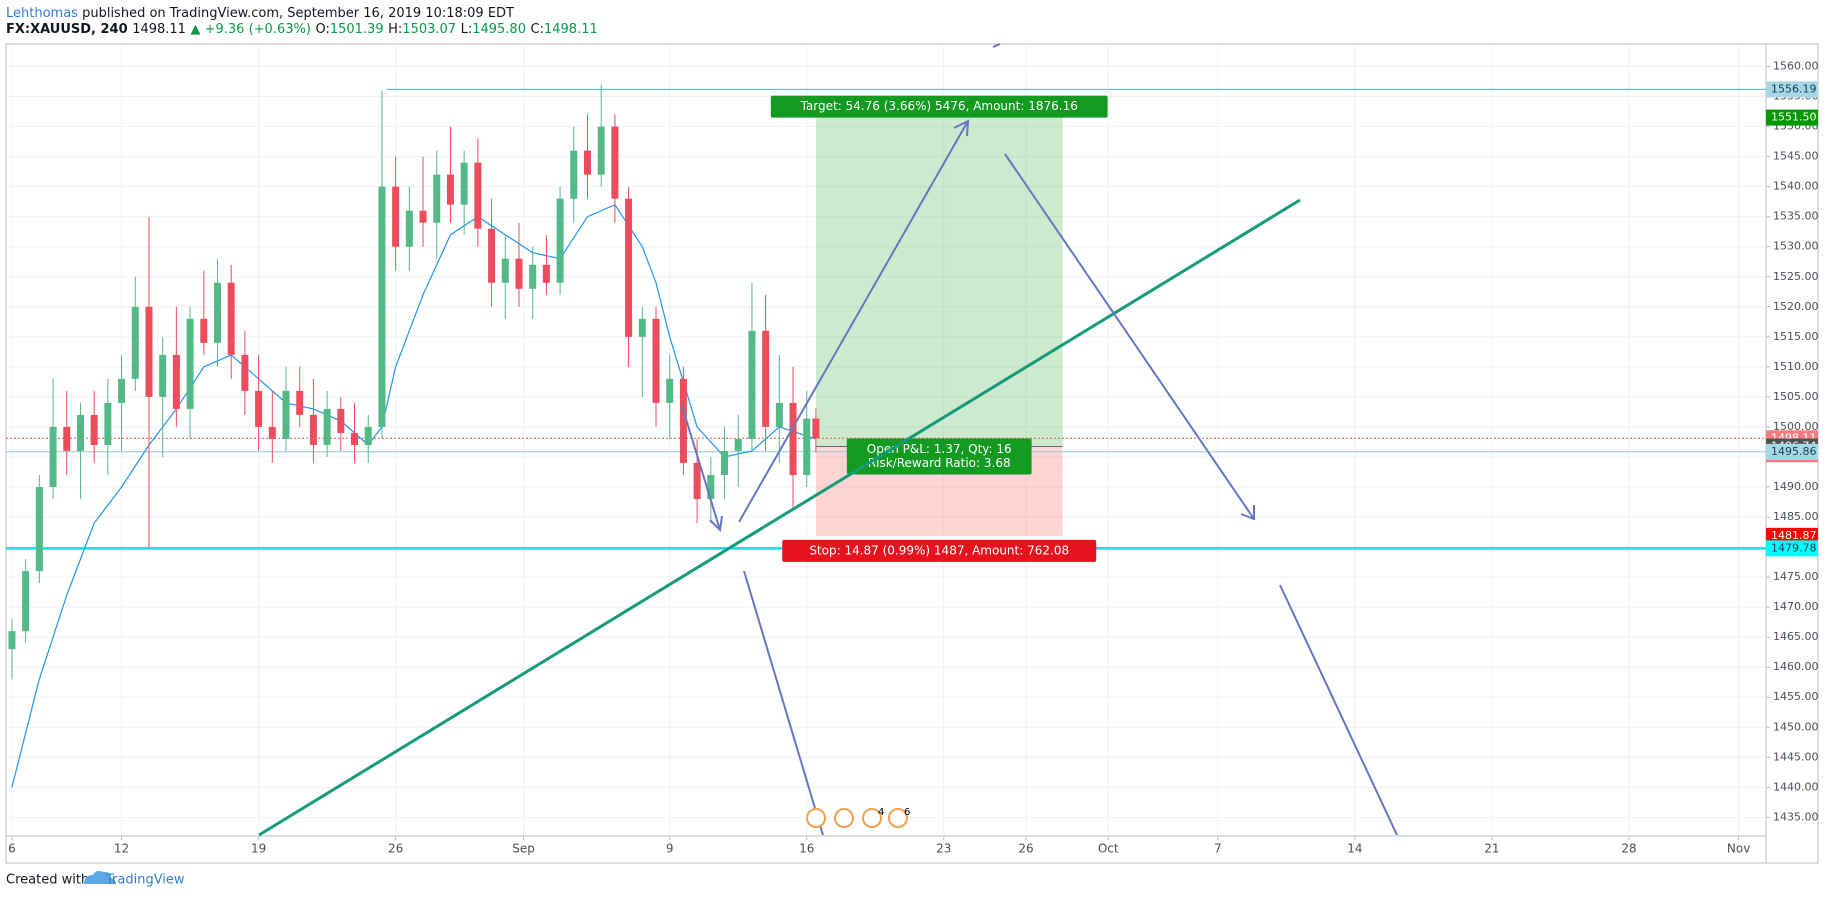  I want to click on x-tick-label: 14, so click(1354, 849).